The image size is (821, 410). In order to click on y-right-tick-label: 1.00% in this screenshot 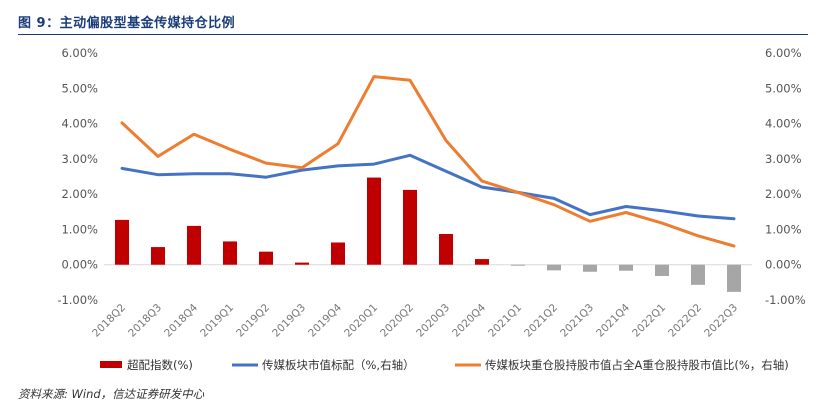, I will do `click(783, 229)`.